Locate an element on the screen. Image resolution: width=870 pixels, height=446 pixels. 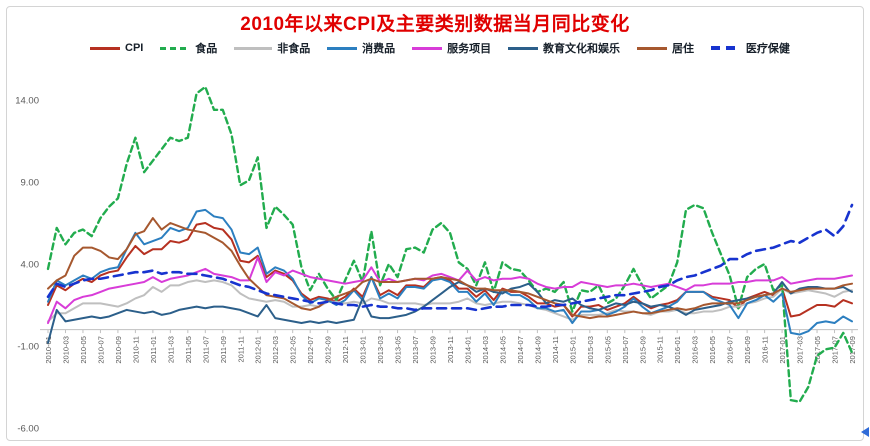
legend-item-cpi: CPI is located at coordinates (116, 48).